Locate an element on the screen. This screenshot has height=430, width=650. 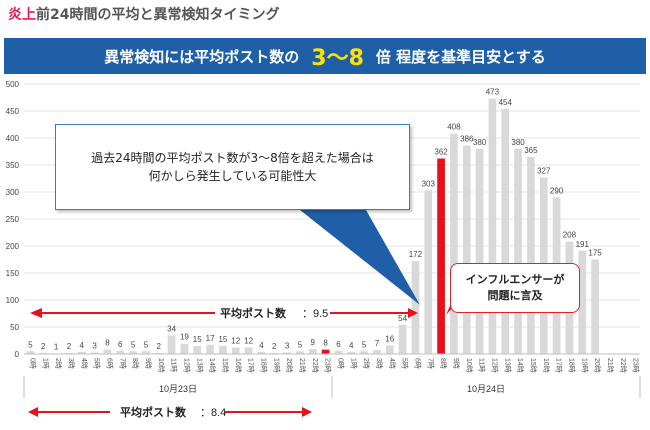
x-tick-label-19: 19時 is located at coordinates (276, 365).